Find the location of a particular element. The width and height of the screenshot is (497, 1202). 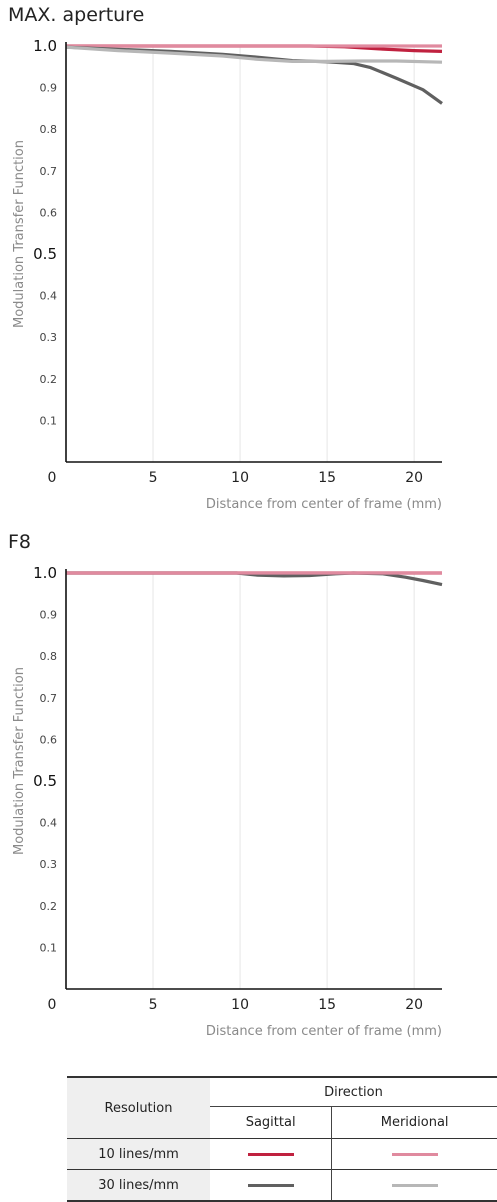

legend-cell-30-meridional is located at coordinates (414, 1185).